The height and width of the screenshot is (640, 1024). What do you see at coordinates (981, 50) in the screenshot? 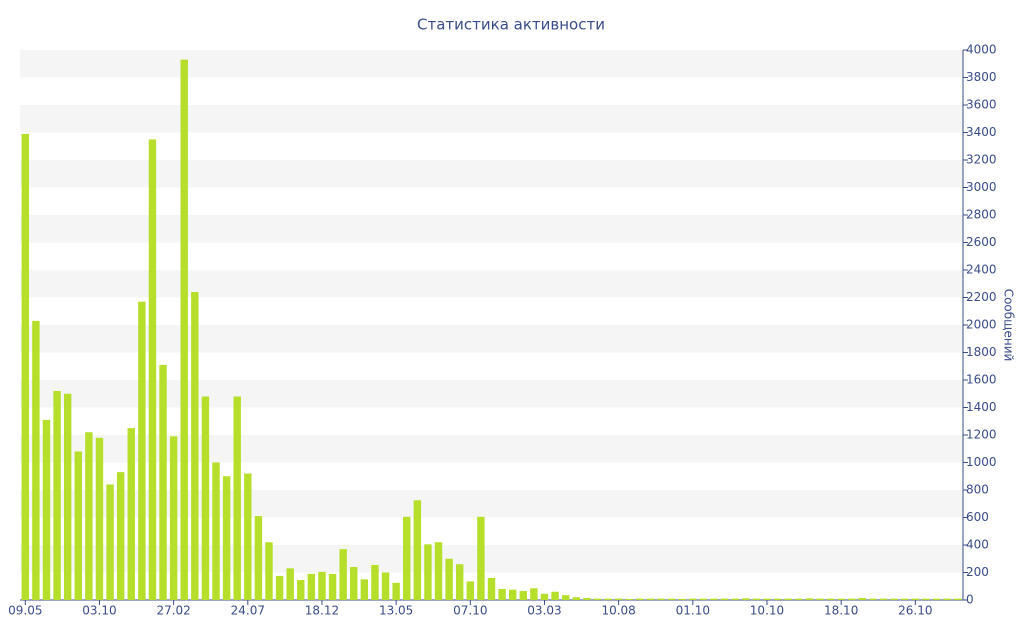
I see `y-tick-label: 4000` at bounding box center [981, 50].